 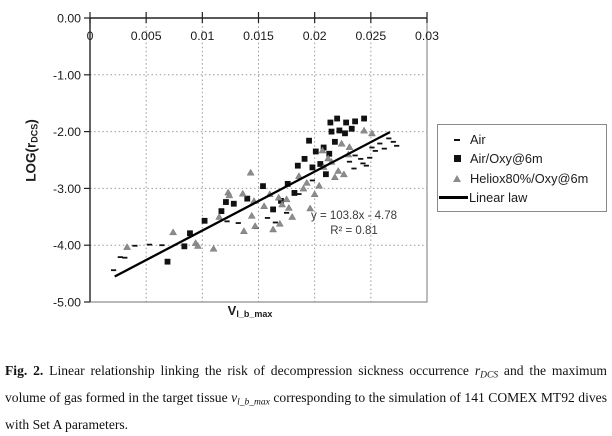 What do you see at coordinates (457, 178) in the screenshot?
I see `triangle-marker-icon` at bounding box center [457, 178].